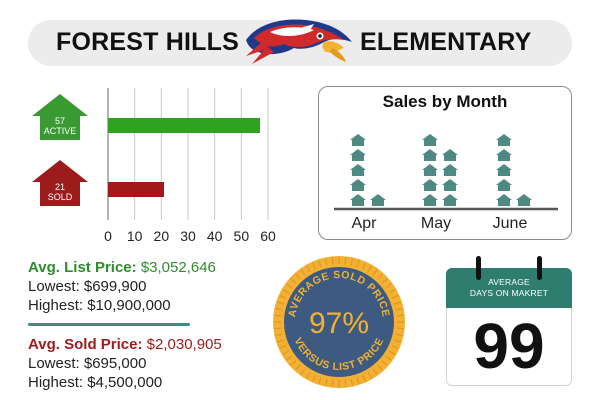 Image resolution: width=600 pixels, height=400 pixels. Describe the element at coordinates (184, 125) in the screenshot. I see `bar-active` at that location.